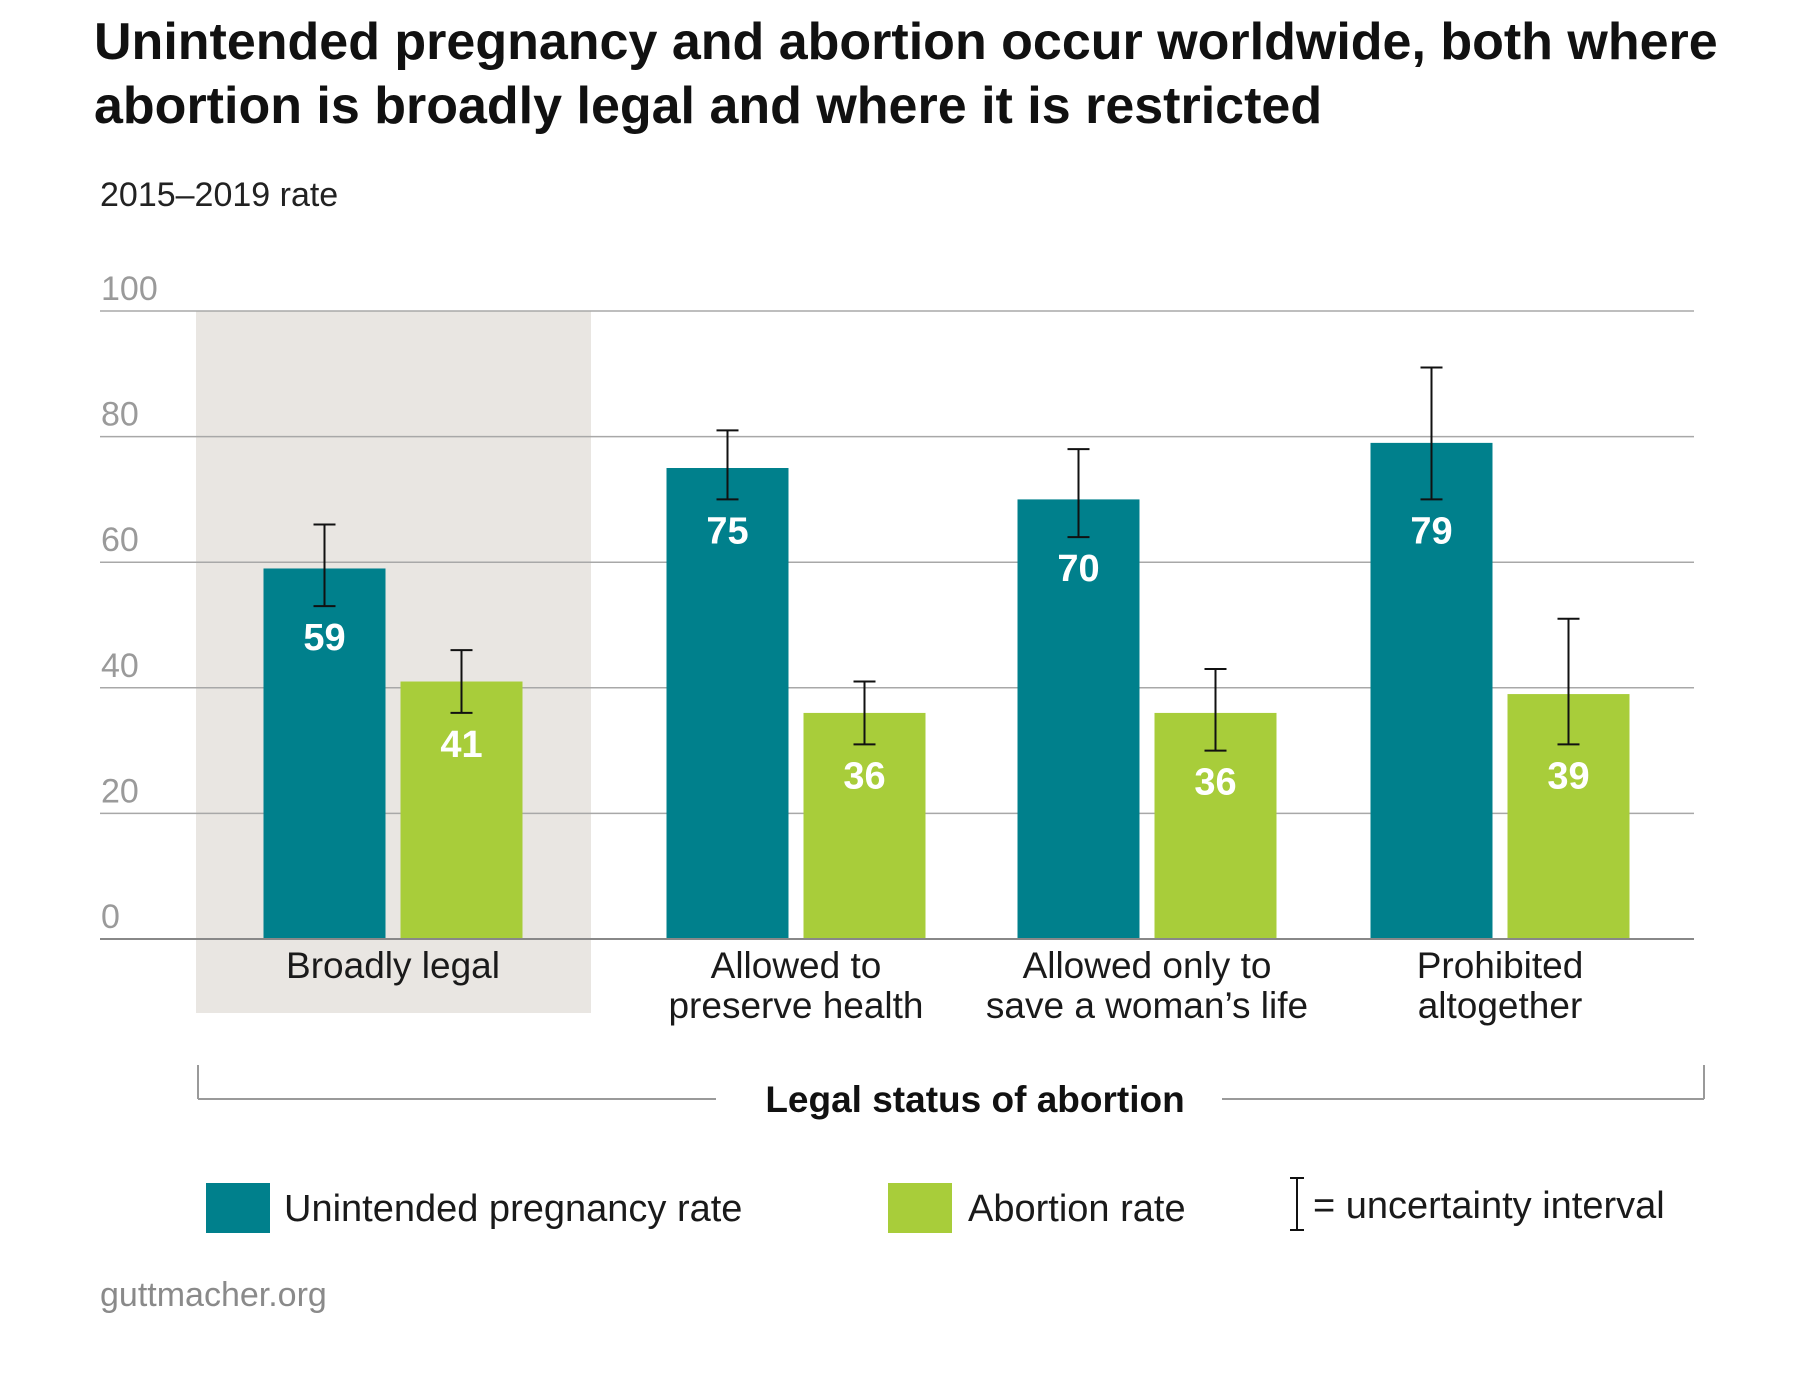 The image size is (1800, 1396). What do you see at coordinates (795, 1005) in the screenshot?
I see `category-label: preserve health` at bounding box center [795, 1005].